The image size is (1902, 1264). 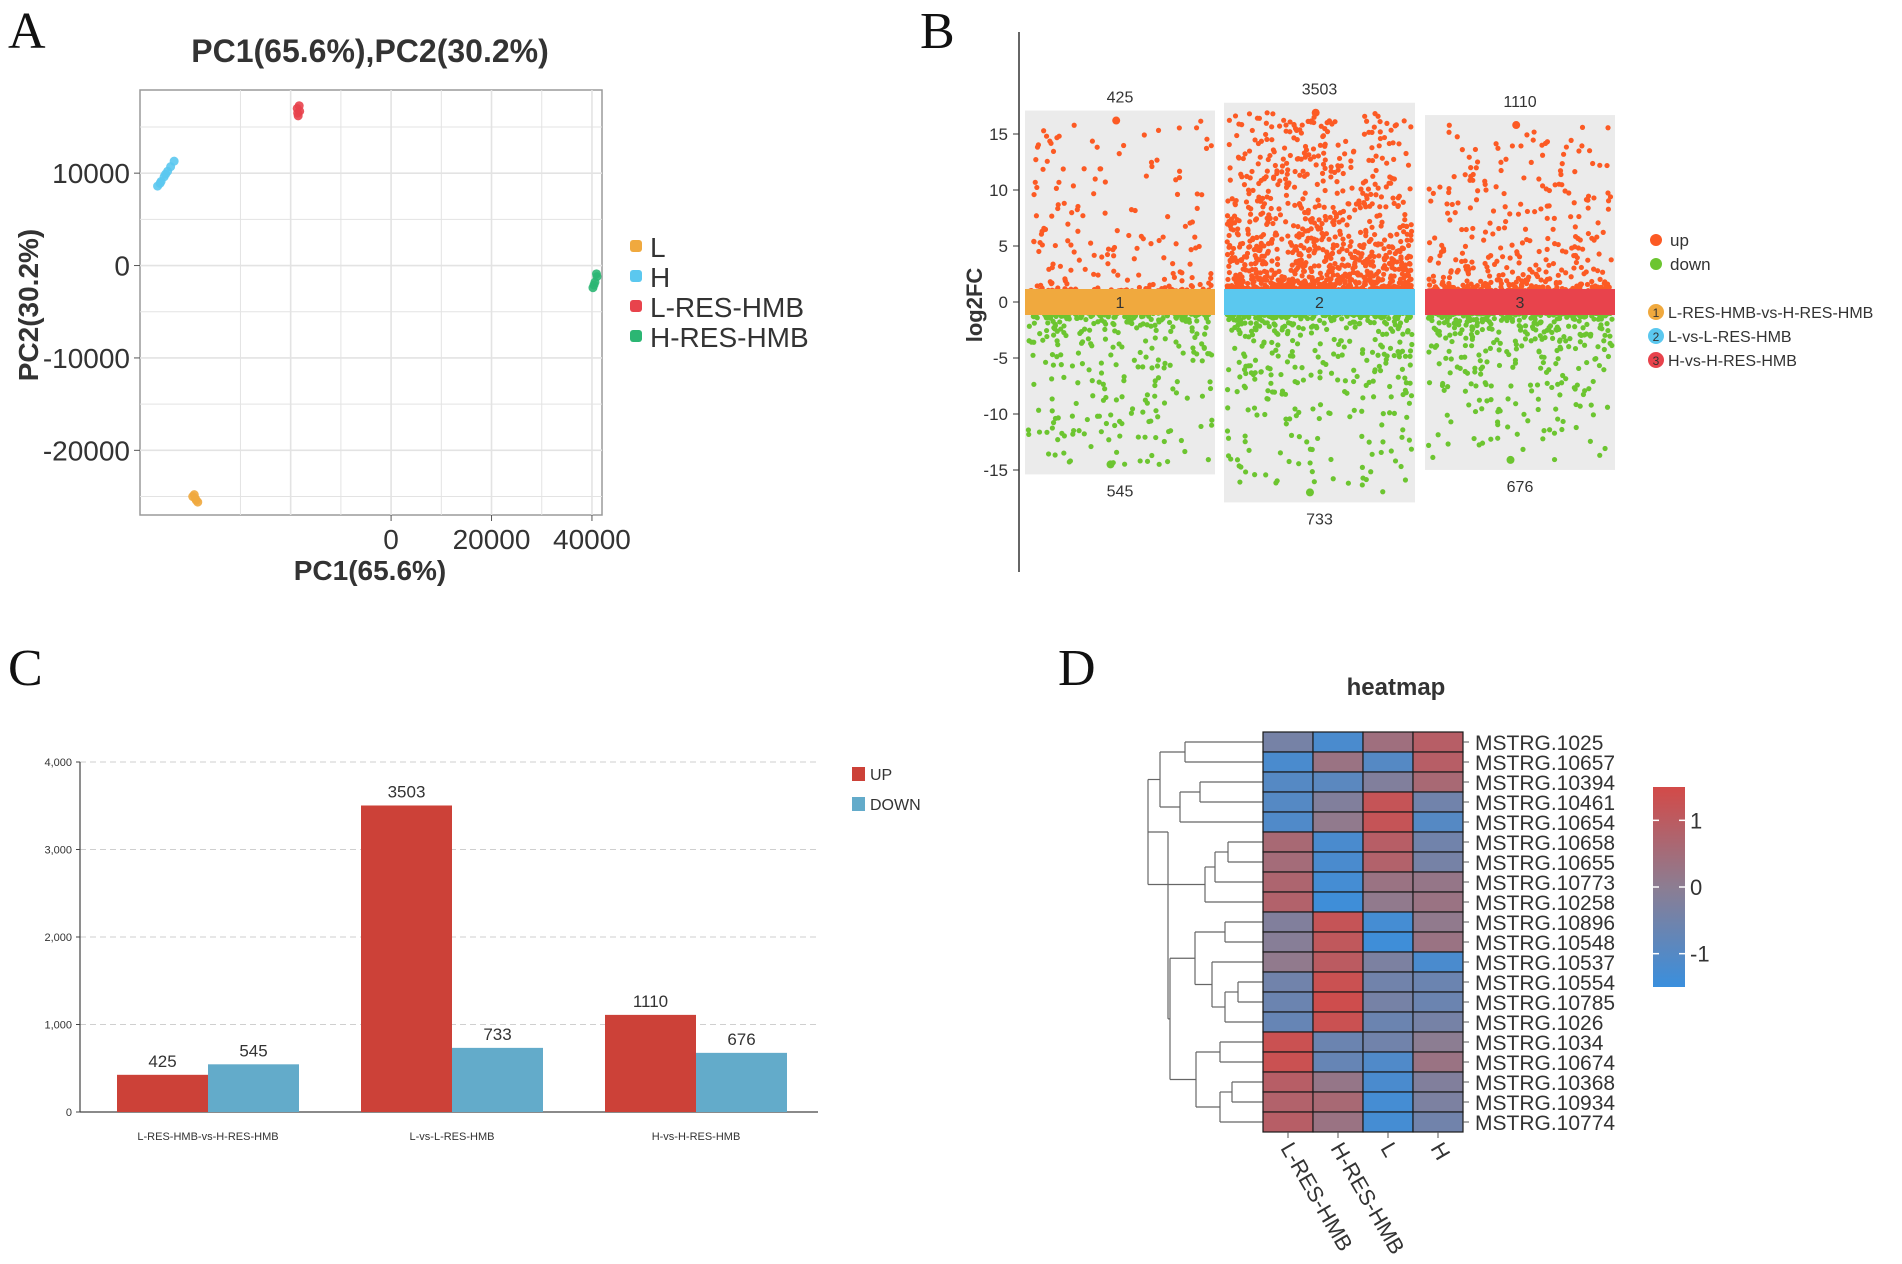 What do you see at coordinates (1545, 863) in the screenshot?
I see `heatmap-row-label: MSTRG.10655` at bounding box center [1545, 863].